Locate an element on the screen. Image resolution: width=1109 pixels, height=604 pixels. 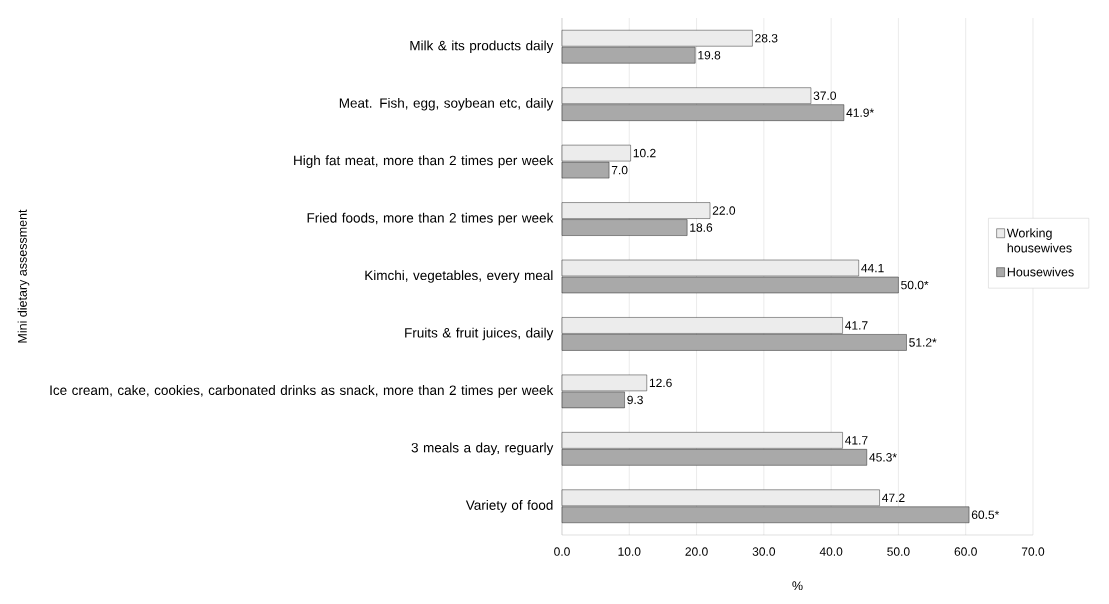
data-label: 47.2 is located at coordinates (893, 497).